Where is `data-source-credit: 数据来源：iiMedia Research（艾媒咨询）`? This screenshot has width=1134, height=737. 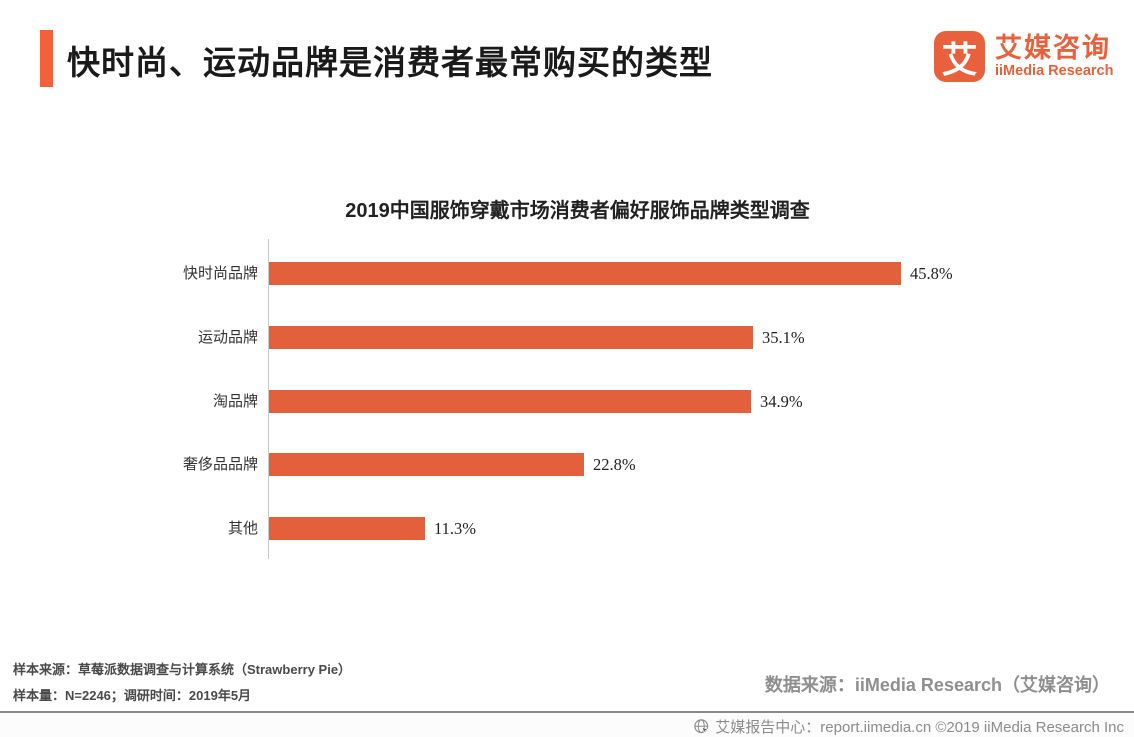 data-source-credit: 数据来源：iiMedia Research（艾媒咨询） is located at coordinates (937, 685).